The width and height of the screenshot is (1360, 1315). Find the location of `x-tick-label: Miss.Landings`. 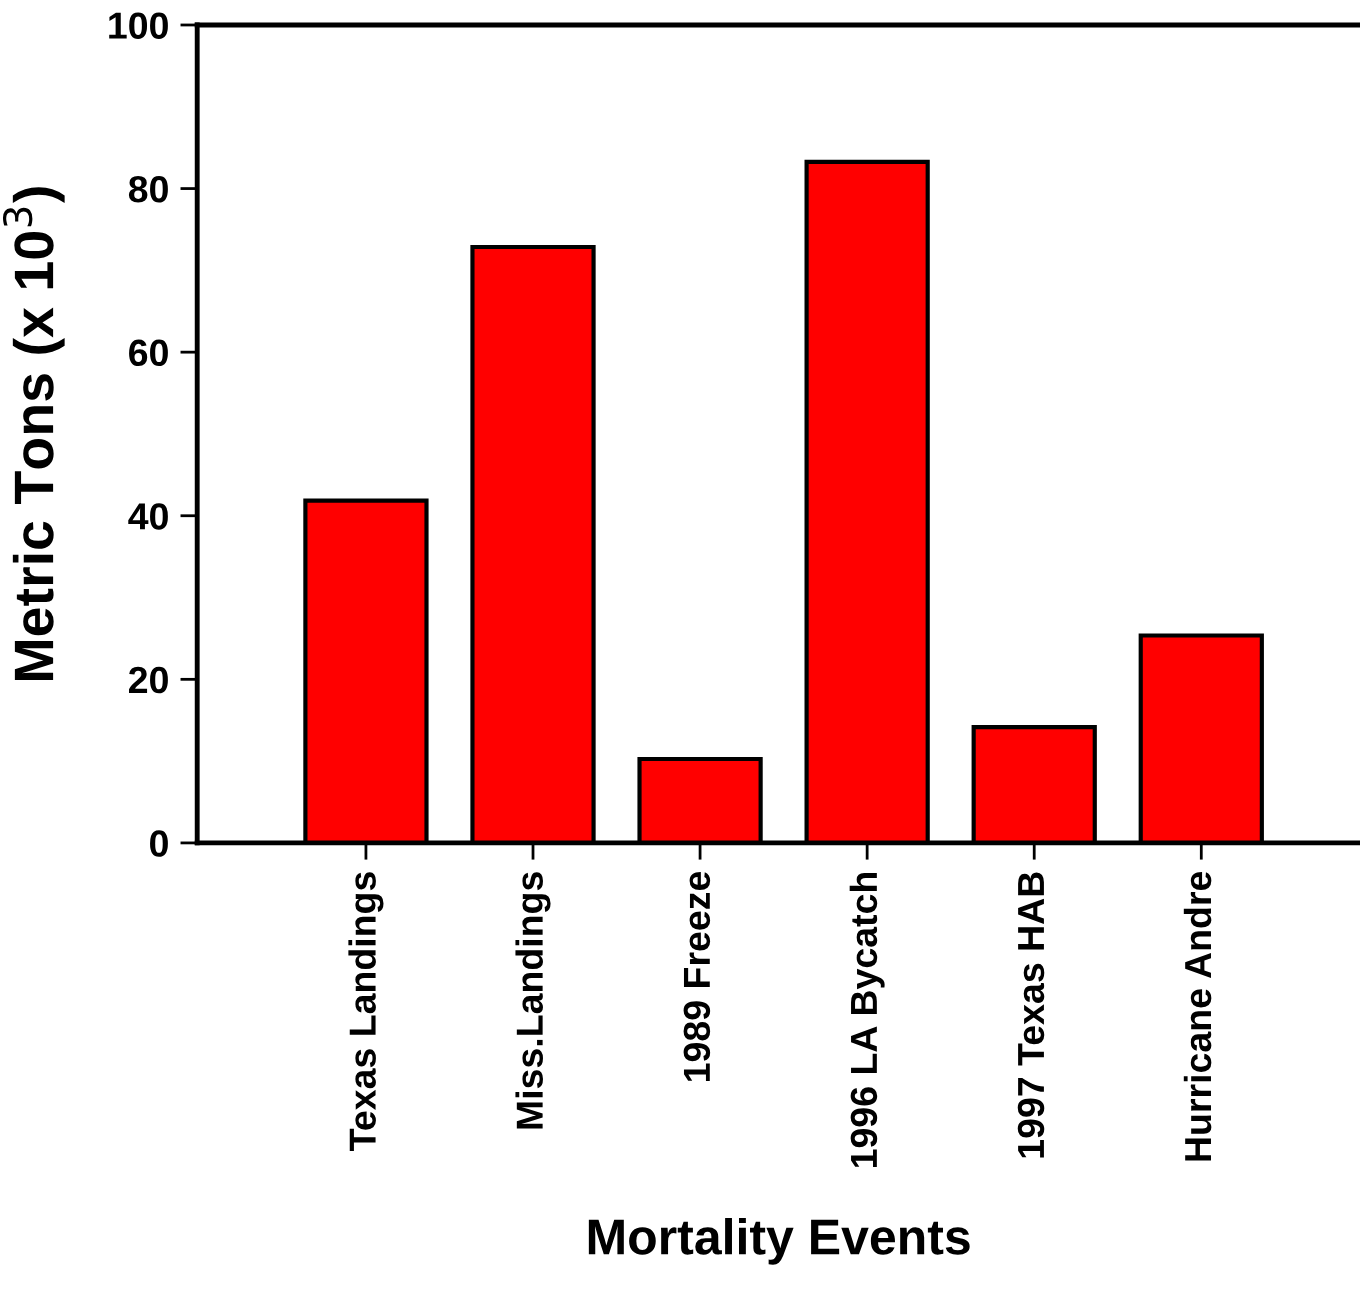

x-tick-label: Miss.Landings is located at coordinates (533, 1000).